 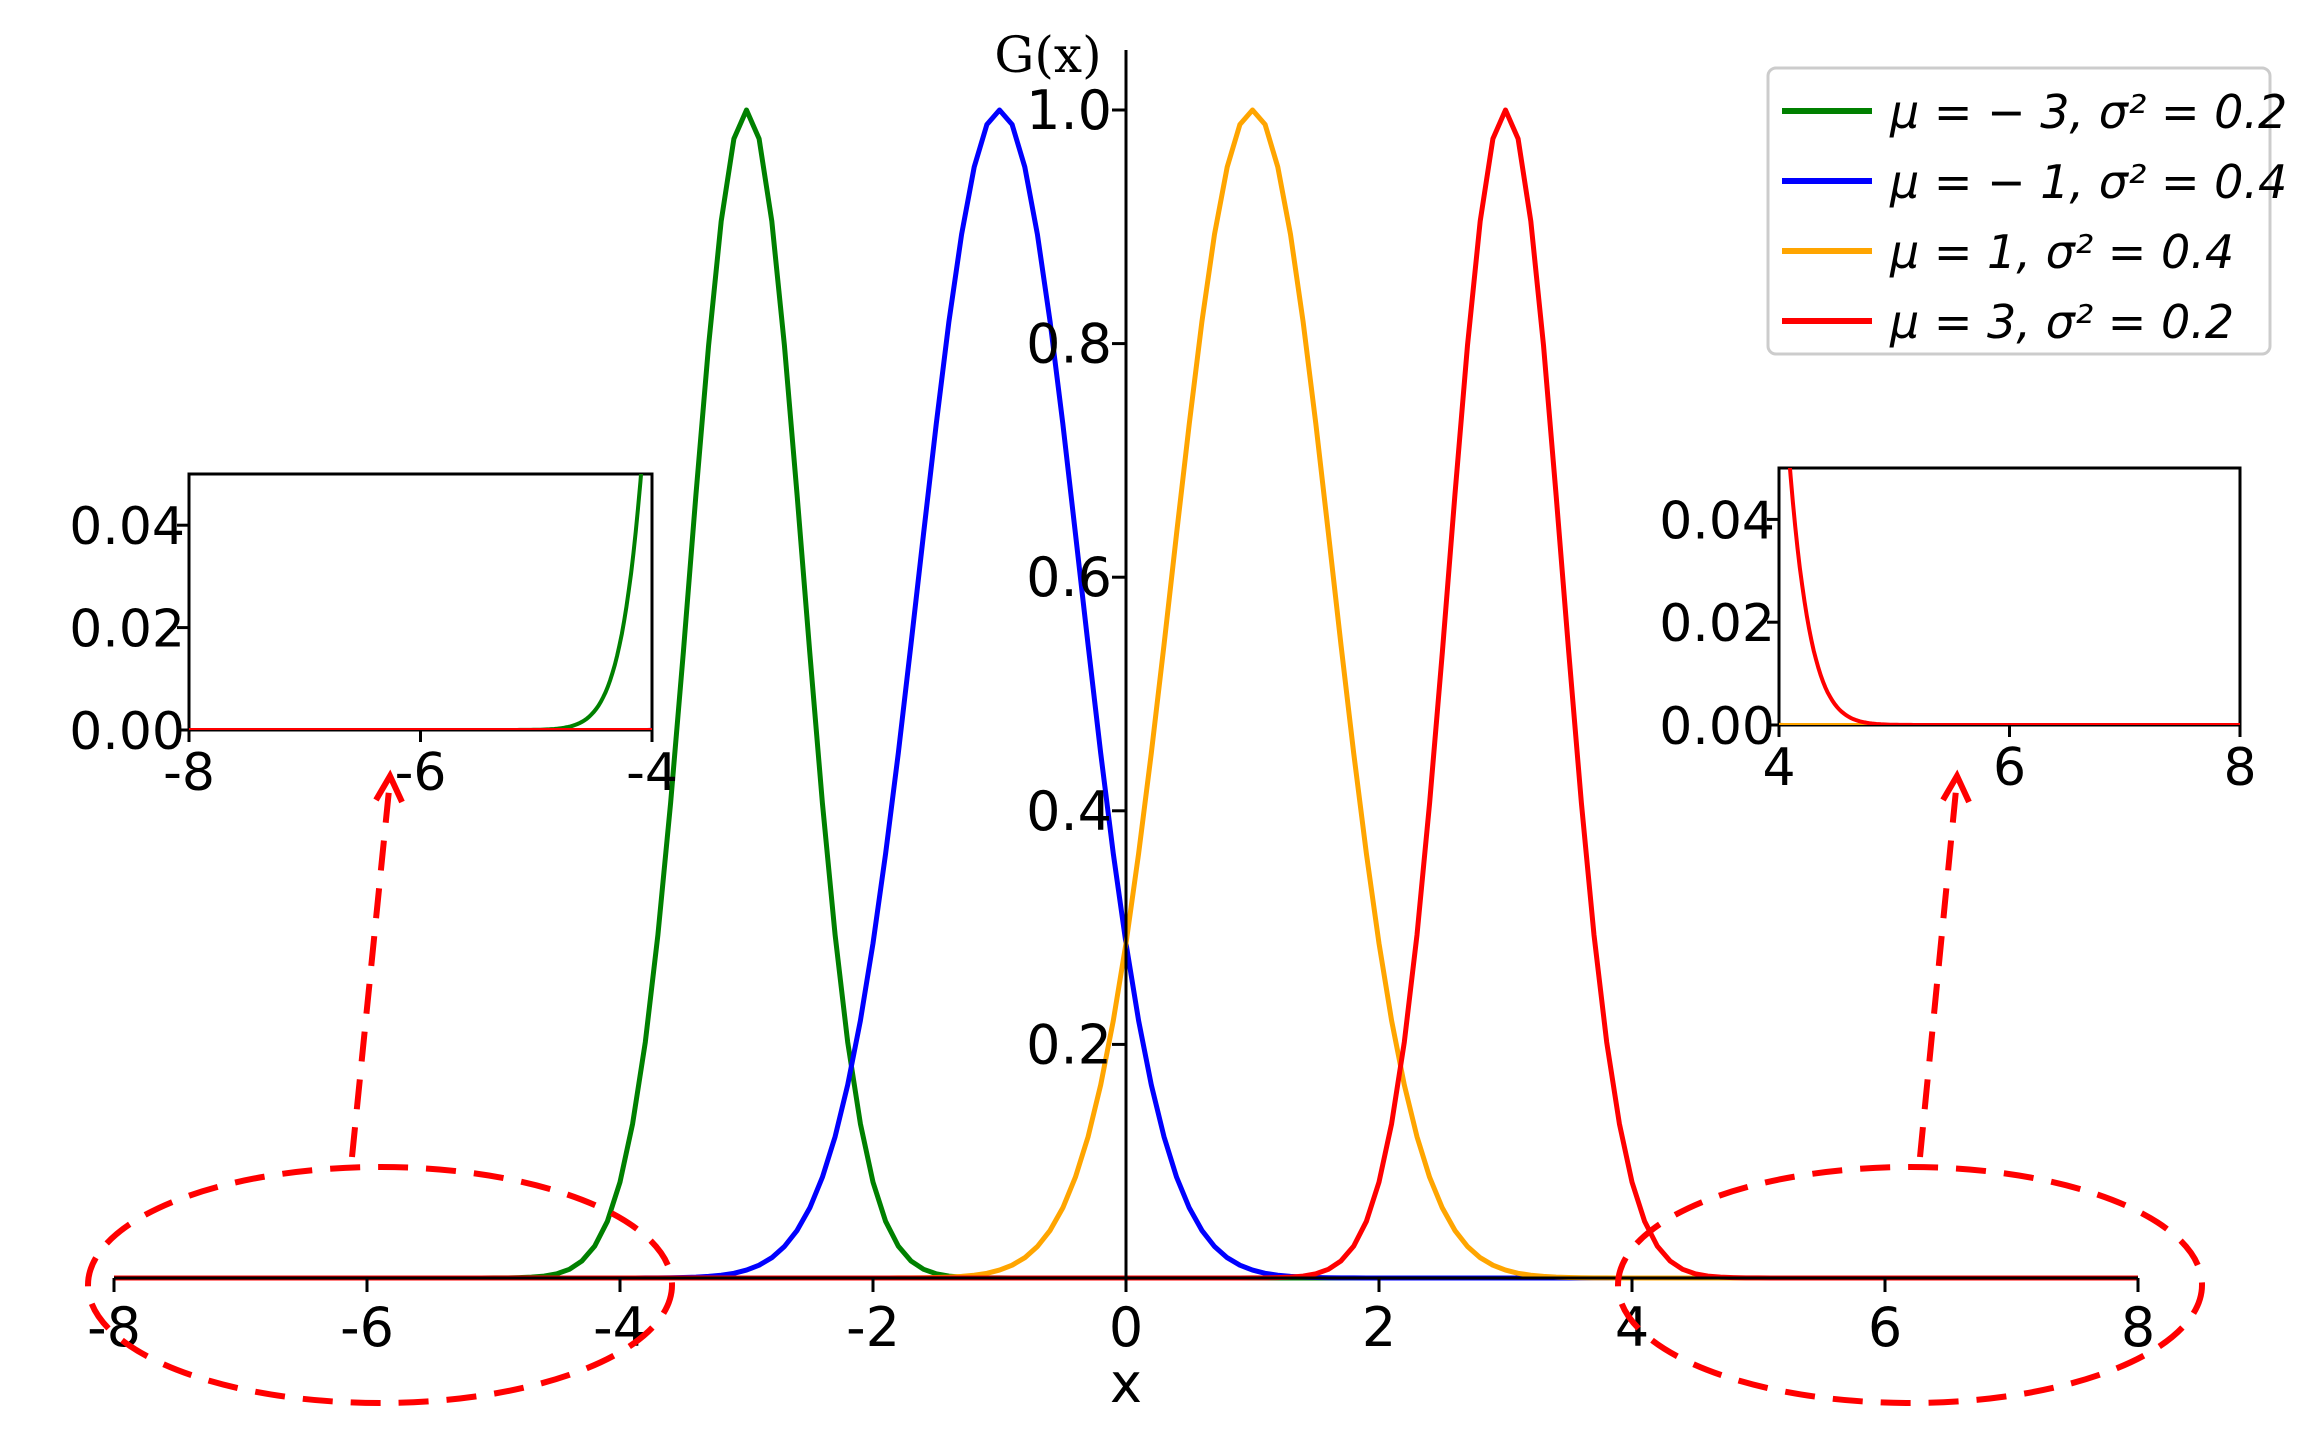 What do you see at coordinates (370, 973) in the screenshot?
I see `left-zoom-arrow` at bounding box center [370, 973].